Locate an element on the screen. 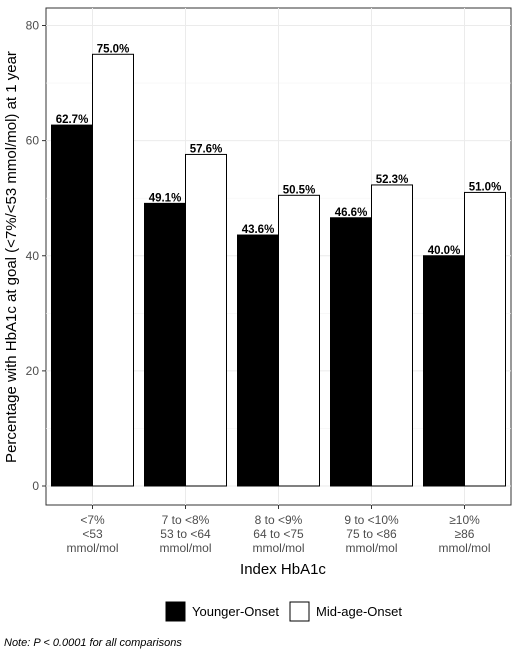 The width and height of the screenshot is (520, 654). x-tick-label: 64 to <75 is located at coordinates (278, 534).